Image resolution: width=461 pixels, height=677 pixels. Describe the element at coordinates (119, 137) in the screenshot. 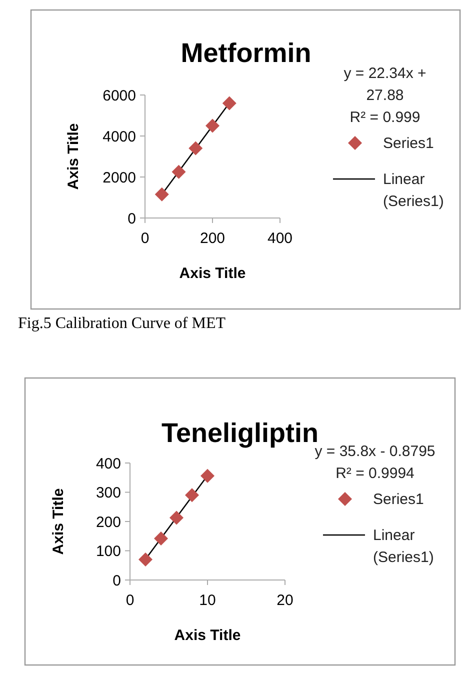

I see `y-tick-label: 4000` at that location.